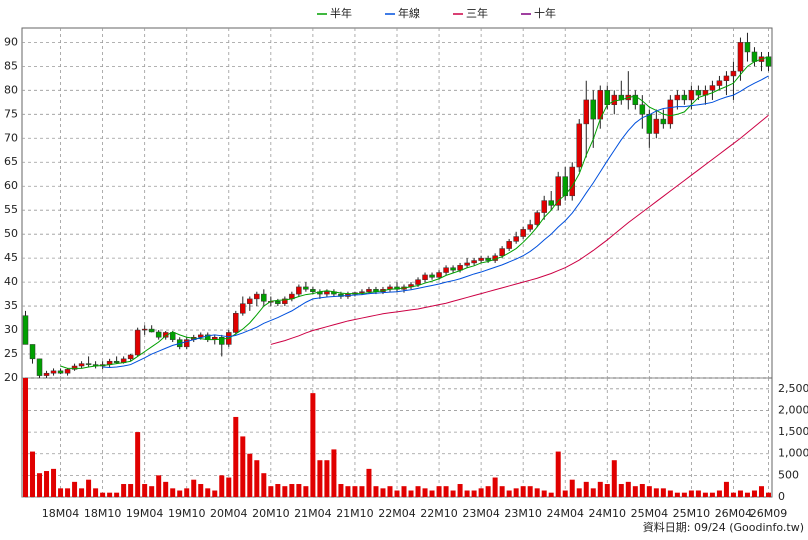 The image size is (808, 540). I want to click on legend-label: 三年, so click(477, 13).